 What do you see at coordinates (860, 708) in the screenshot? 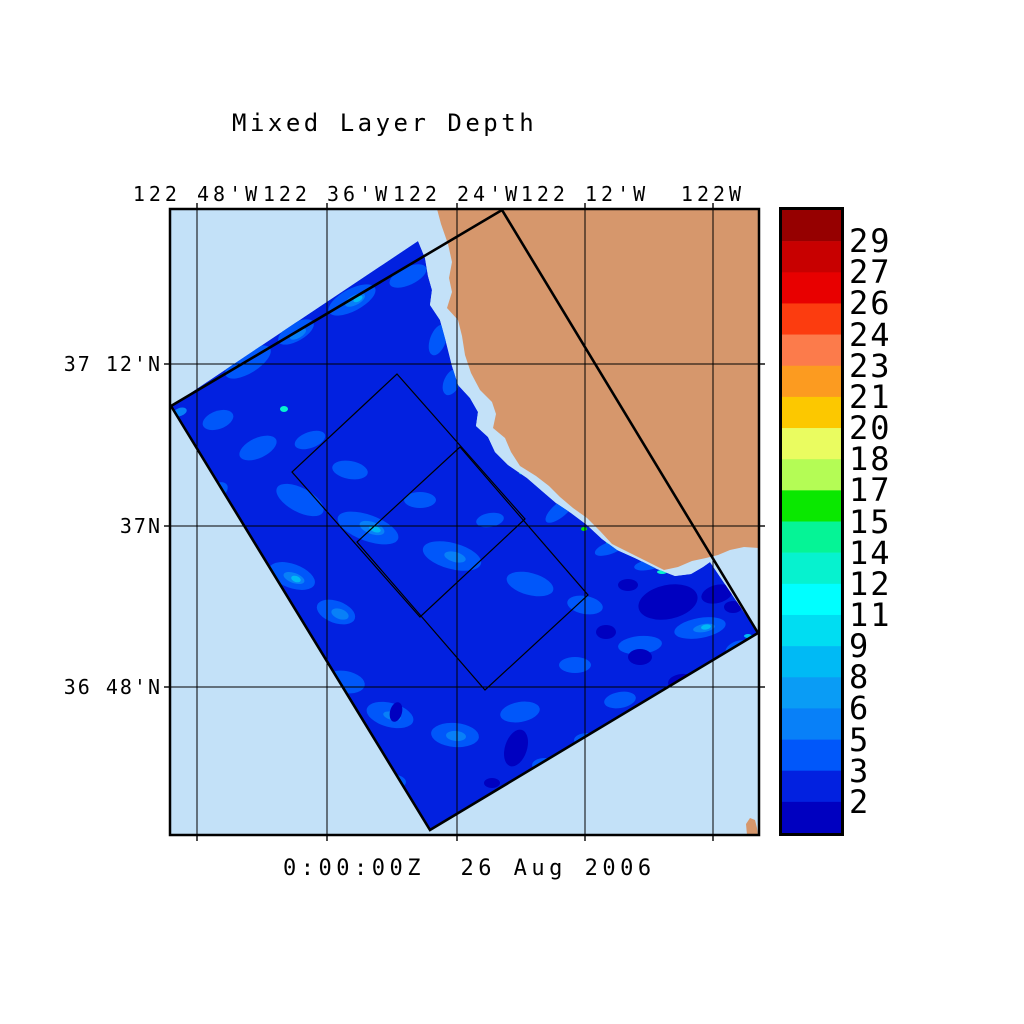
I see `colorbar-label-6: 6` at bounding box center [860, 708].